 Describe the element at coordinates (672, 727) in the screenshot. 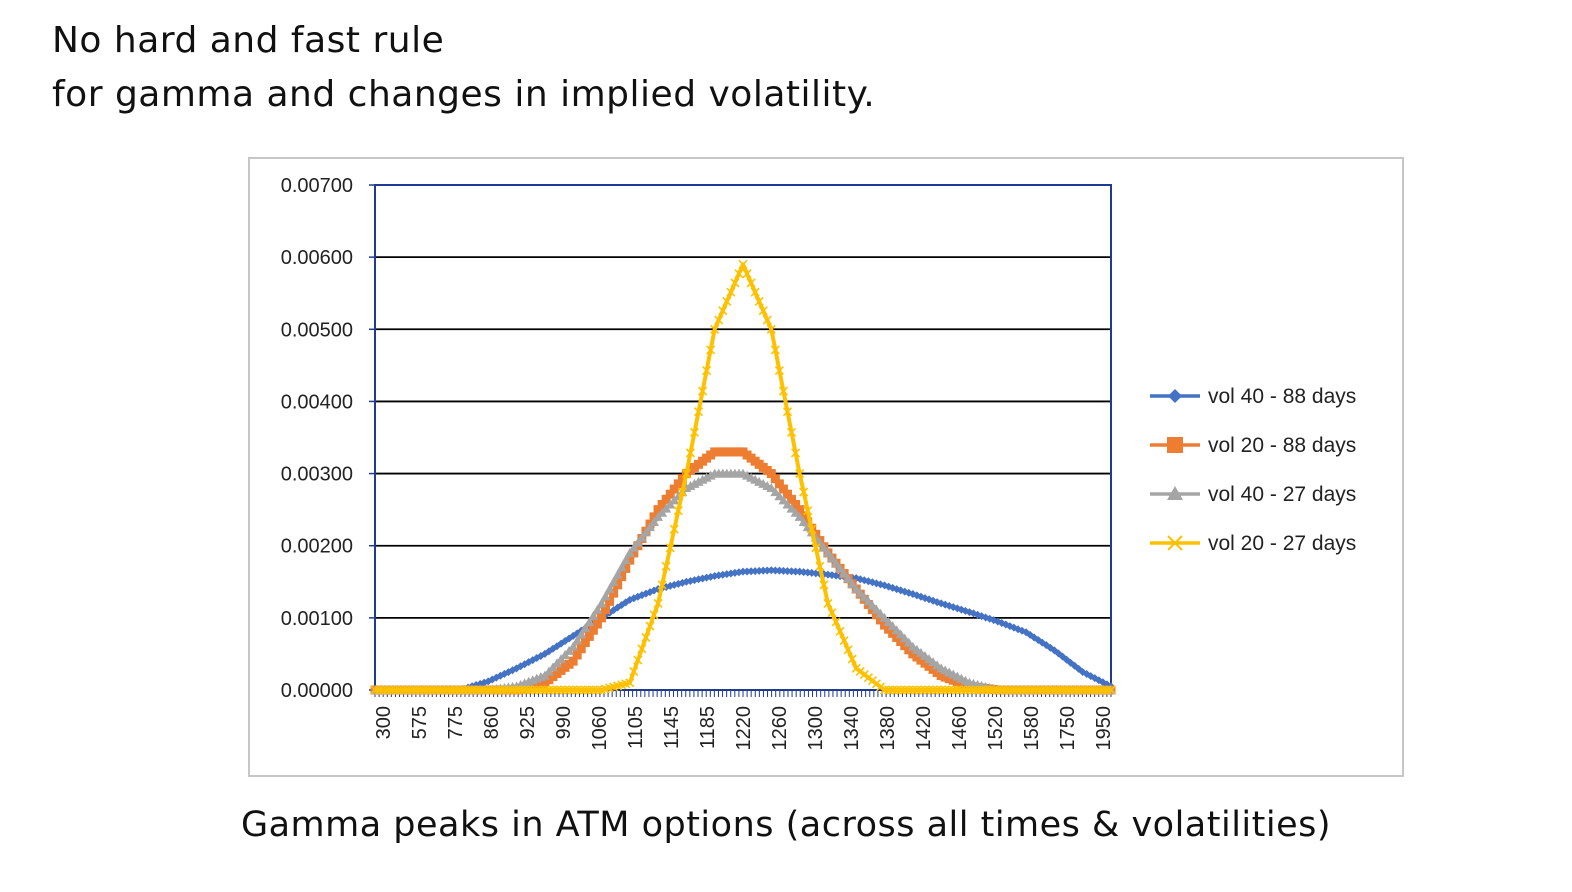

I see `x-tick-label: 1145` at that location.